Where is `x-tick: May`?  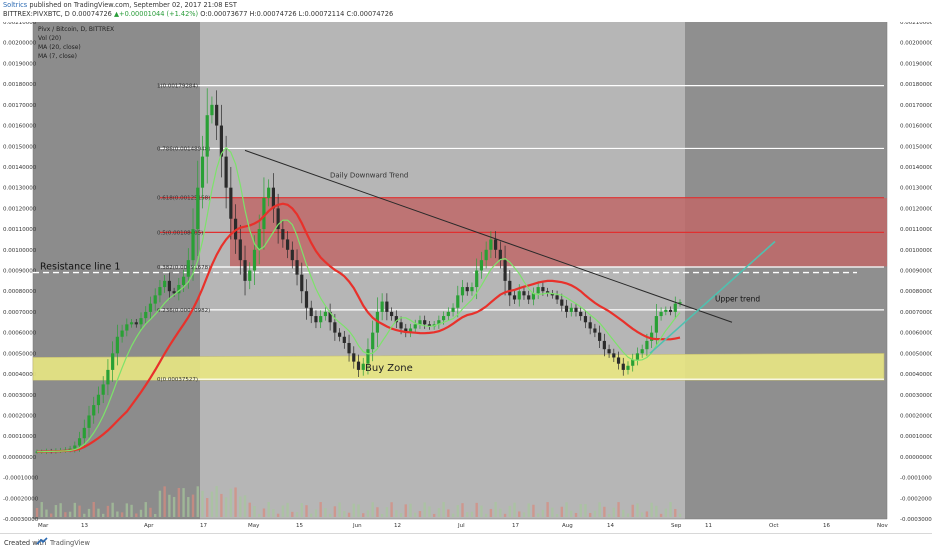
x-tick: May is located at coordinates (254, 526).